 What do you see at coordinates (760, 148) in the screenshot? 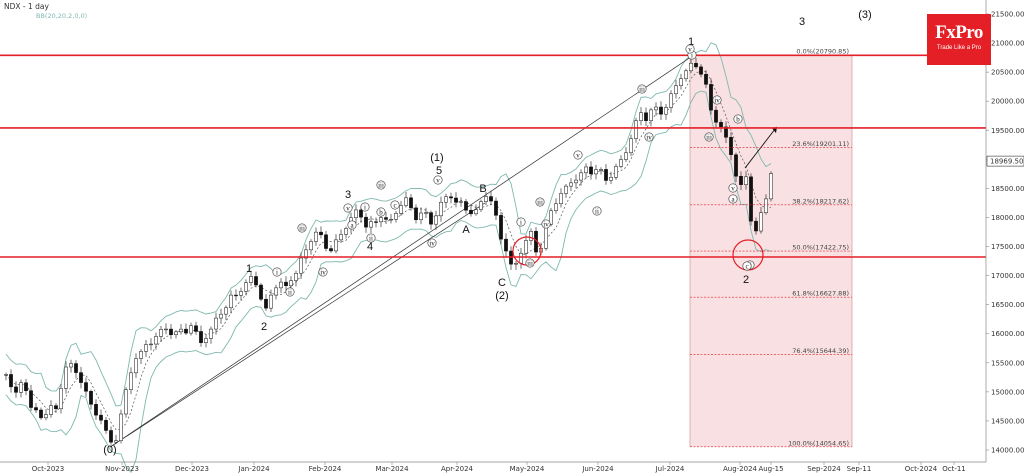
I see `projection-arrow` at bounding box center [760, 148].